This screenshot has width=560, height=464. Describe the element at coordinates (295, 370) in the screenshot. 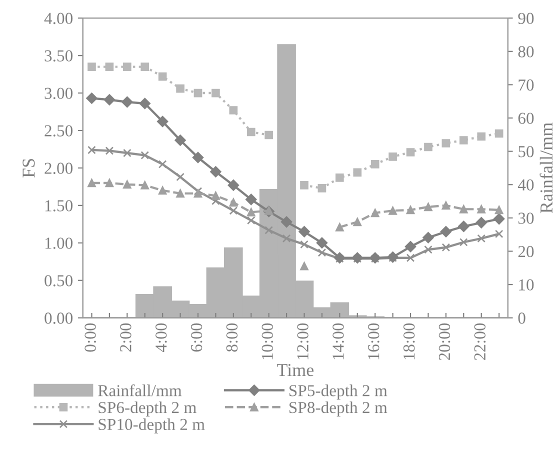

I see `x-axis-title: Time` at that location.